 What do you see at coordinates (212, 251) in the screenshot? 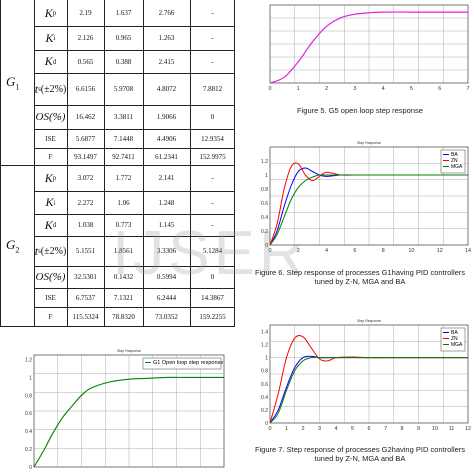
I see `value-cell: 5.1284` at bounding box center [212, 251].